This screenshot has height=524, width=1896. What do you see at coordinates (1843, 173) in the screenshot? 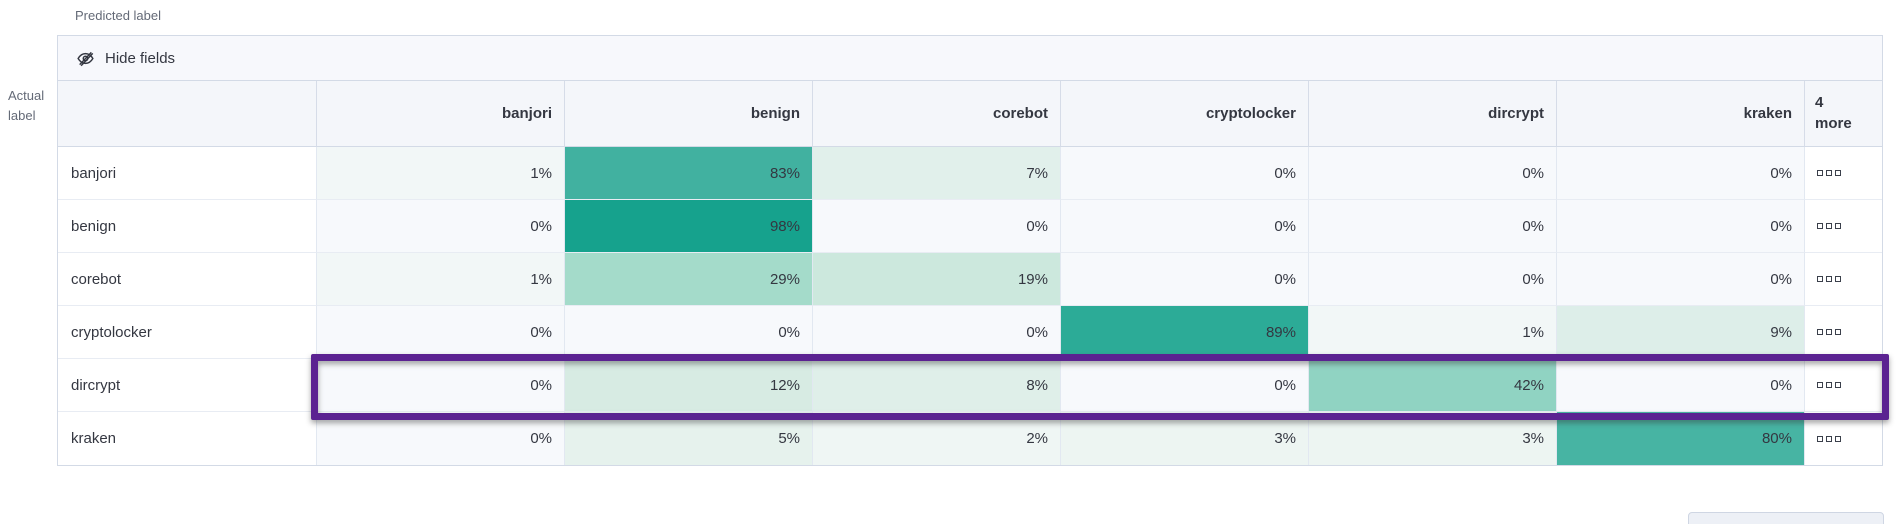
I see `row-actions-banjori` at bounding box center [1843, 173].